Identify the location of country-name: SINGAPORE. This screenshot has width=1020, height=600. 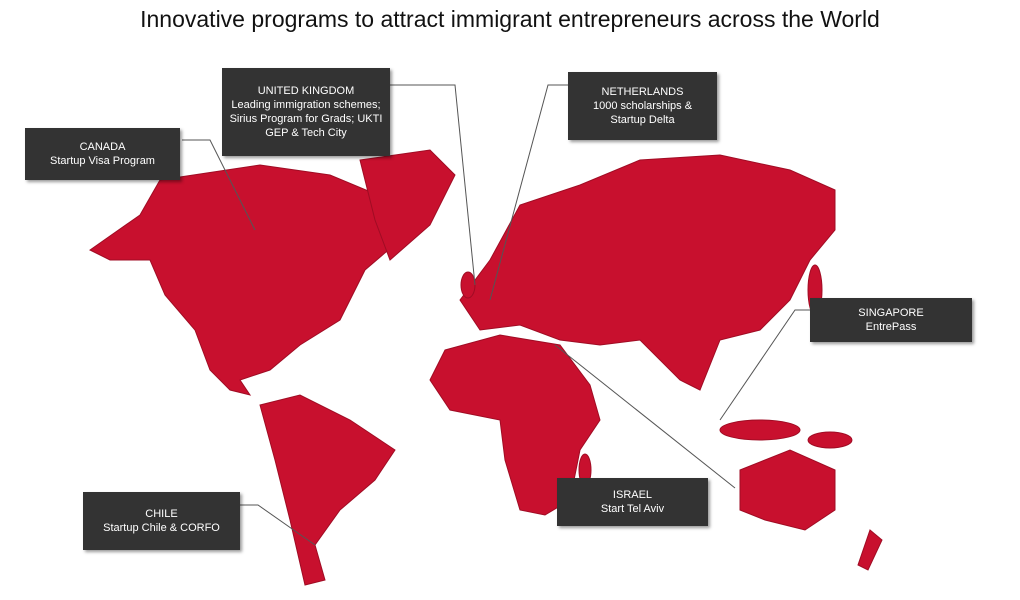
(891, 313).